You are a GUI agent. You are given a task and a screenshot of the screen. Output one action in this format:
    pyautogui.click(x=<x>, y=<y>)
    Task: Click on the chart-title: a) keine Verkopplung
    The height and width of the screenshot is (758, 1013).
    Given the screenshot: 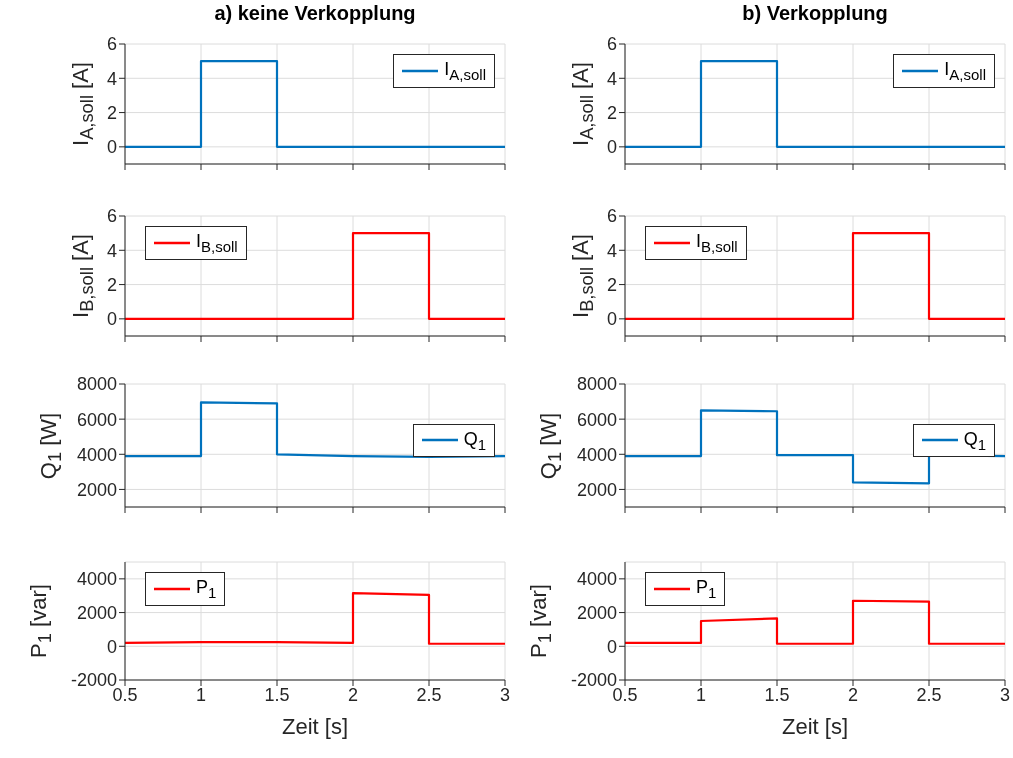 What is the action you would take?
    pyautogui.click(x=315, y=13)
    